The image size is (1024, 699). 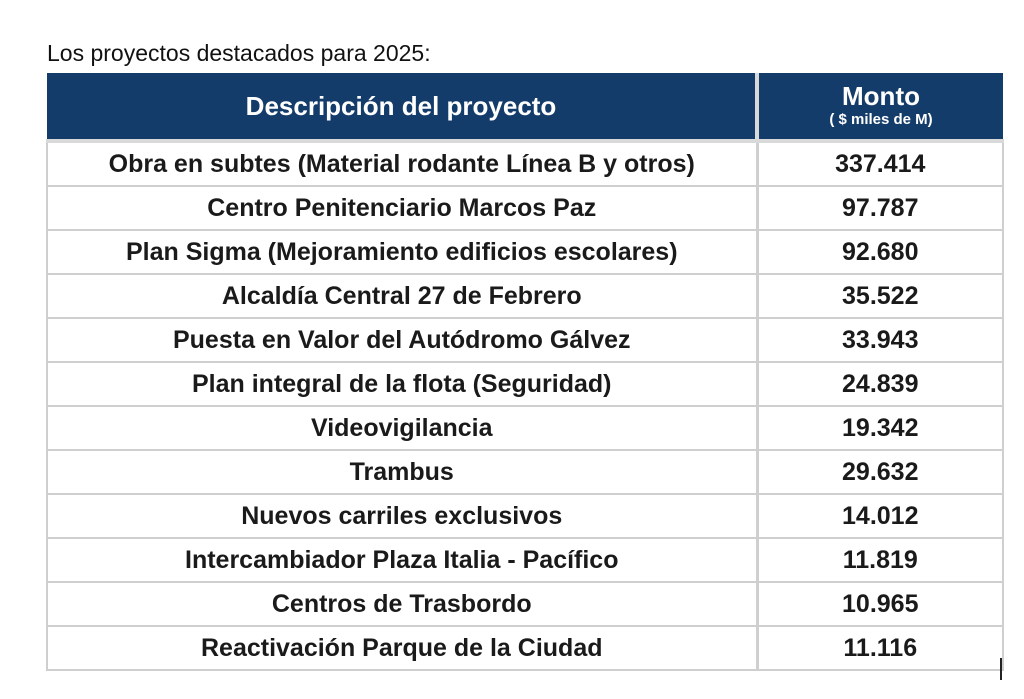 I want to click on table-row: Centro Penitenciario Marcos Paz 97.787, so click(x=525, y=208).